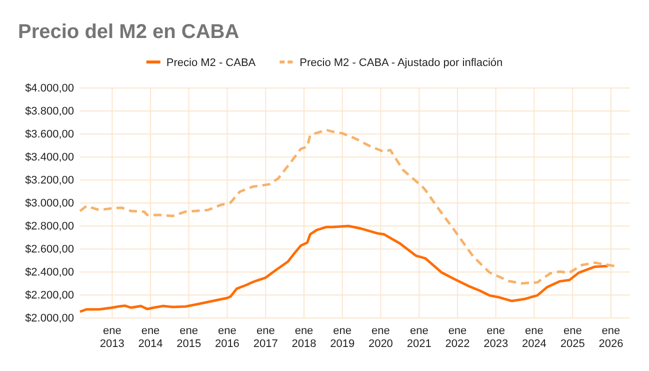 The height and width of the screenshot is (371, 649). What do you see at coordinates (49, 88) in the screenshot?
I see `y-tick-label: $4.000,00` at bounding box center [49, 88].